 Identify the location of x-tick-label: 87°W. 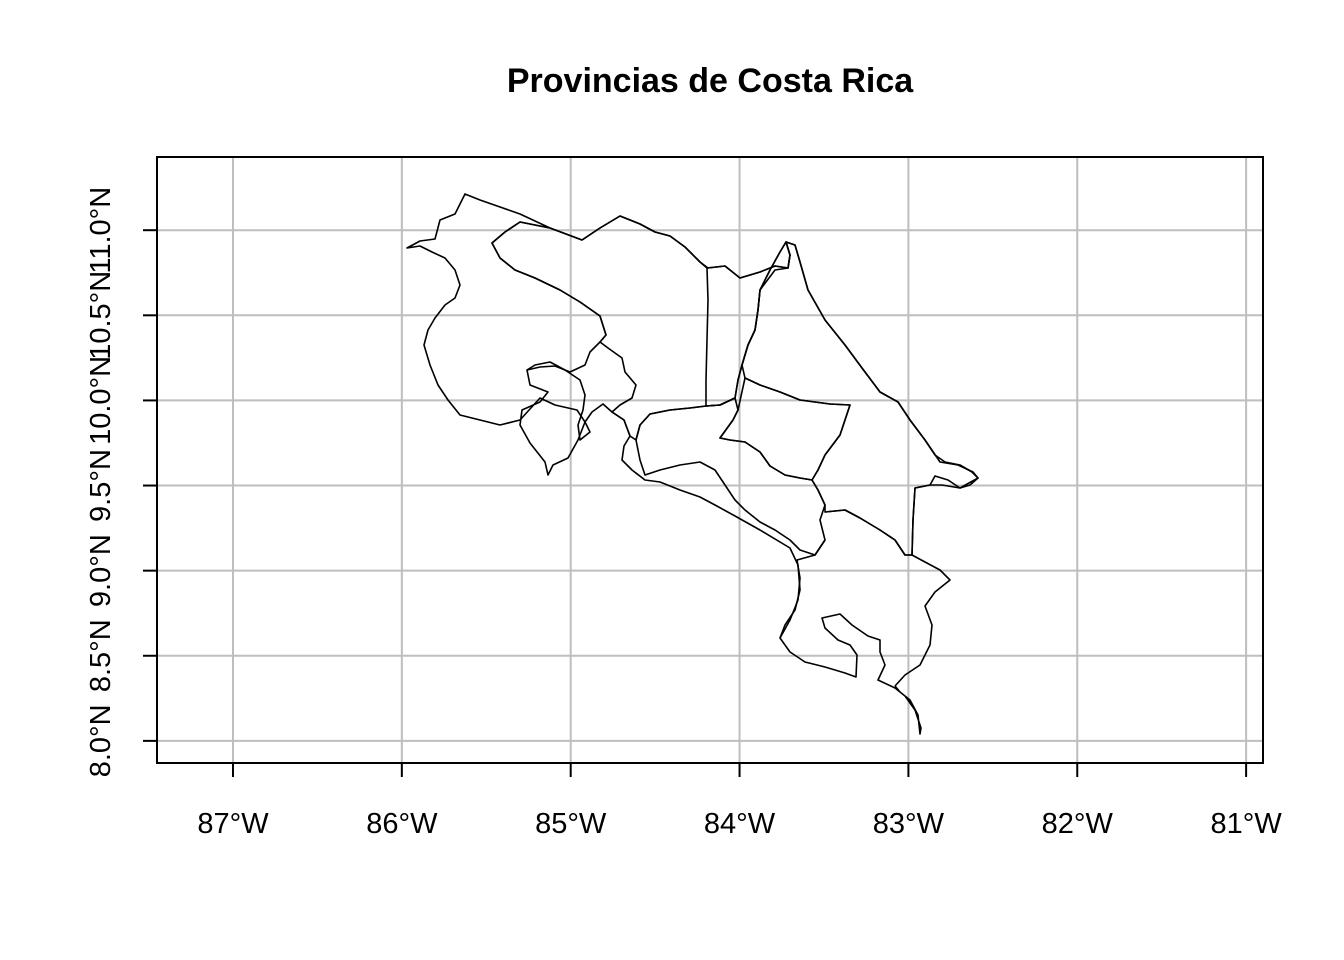
(233, 824).